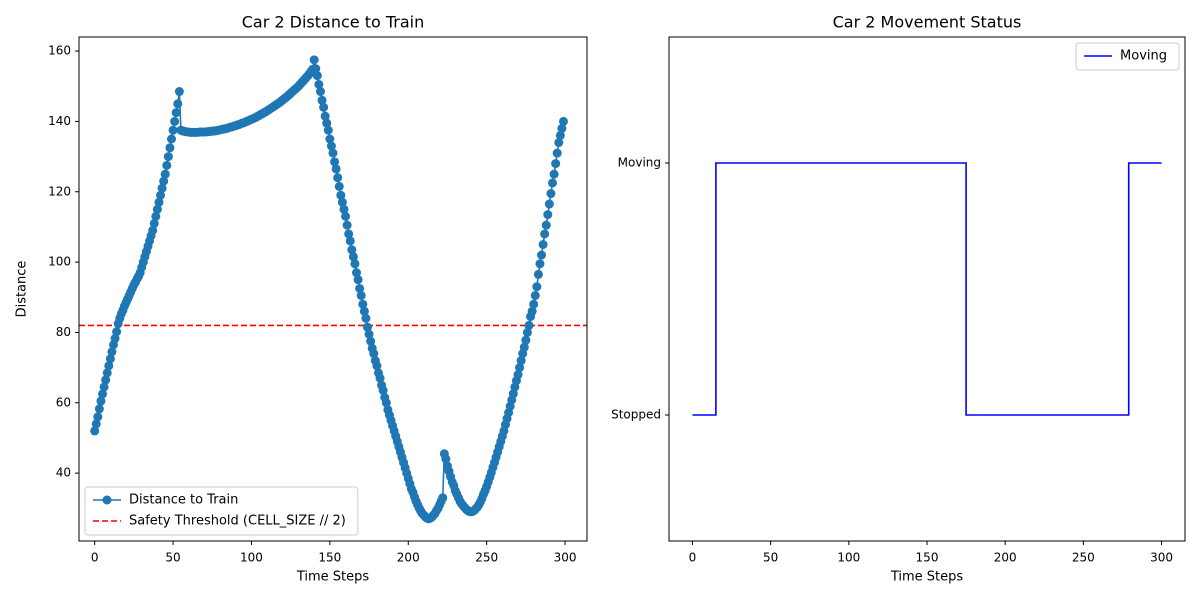 The height and width of the screenshot is (600, 1200). I want to click on y-tick-label: Stopped, so click(636, 415).